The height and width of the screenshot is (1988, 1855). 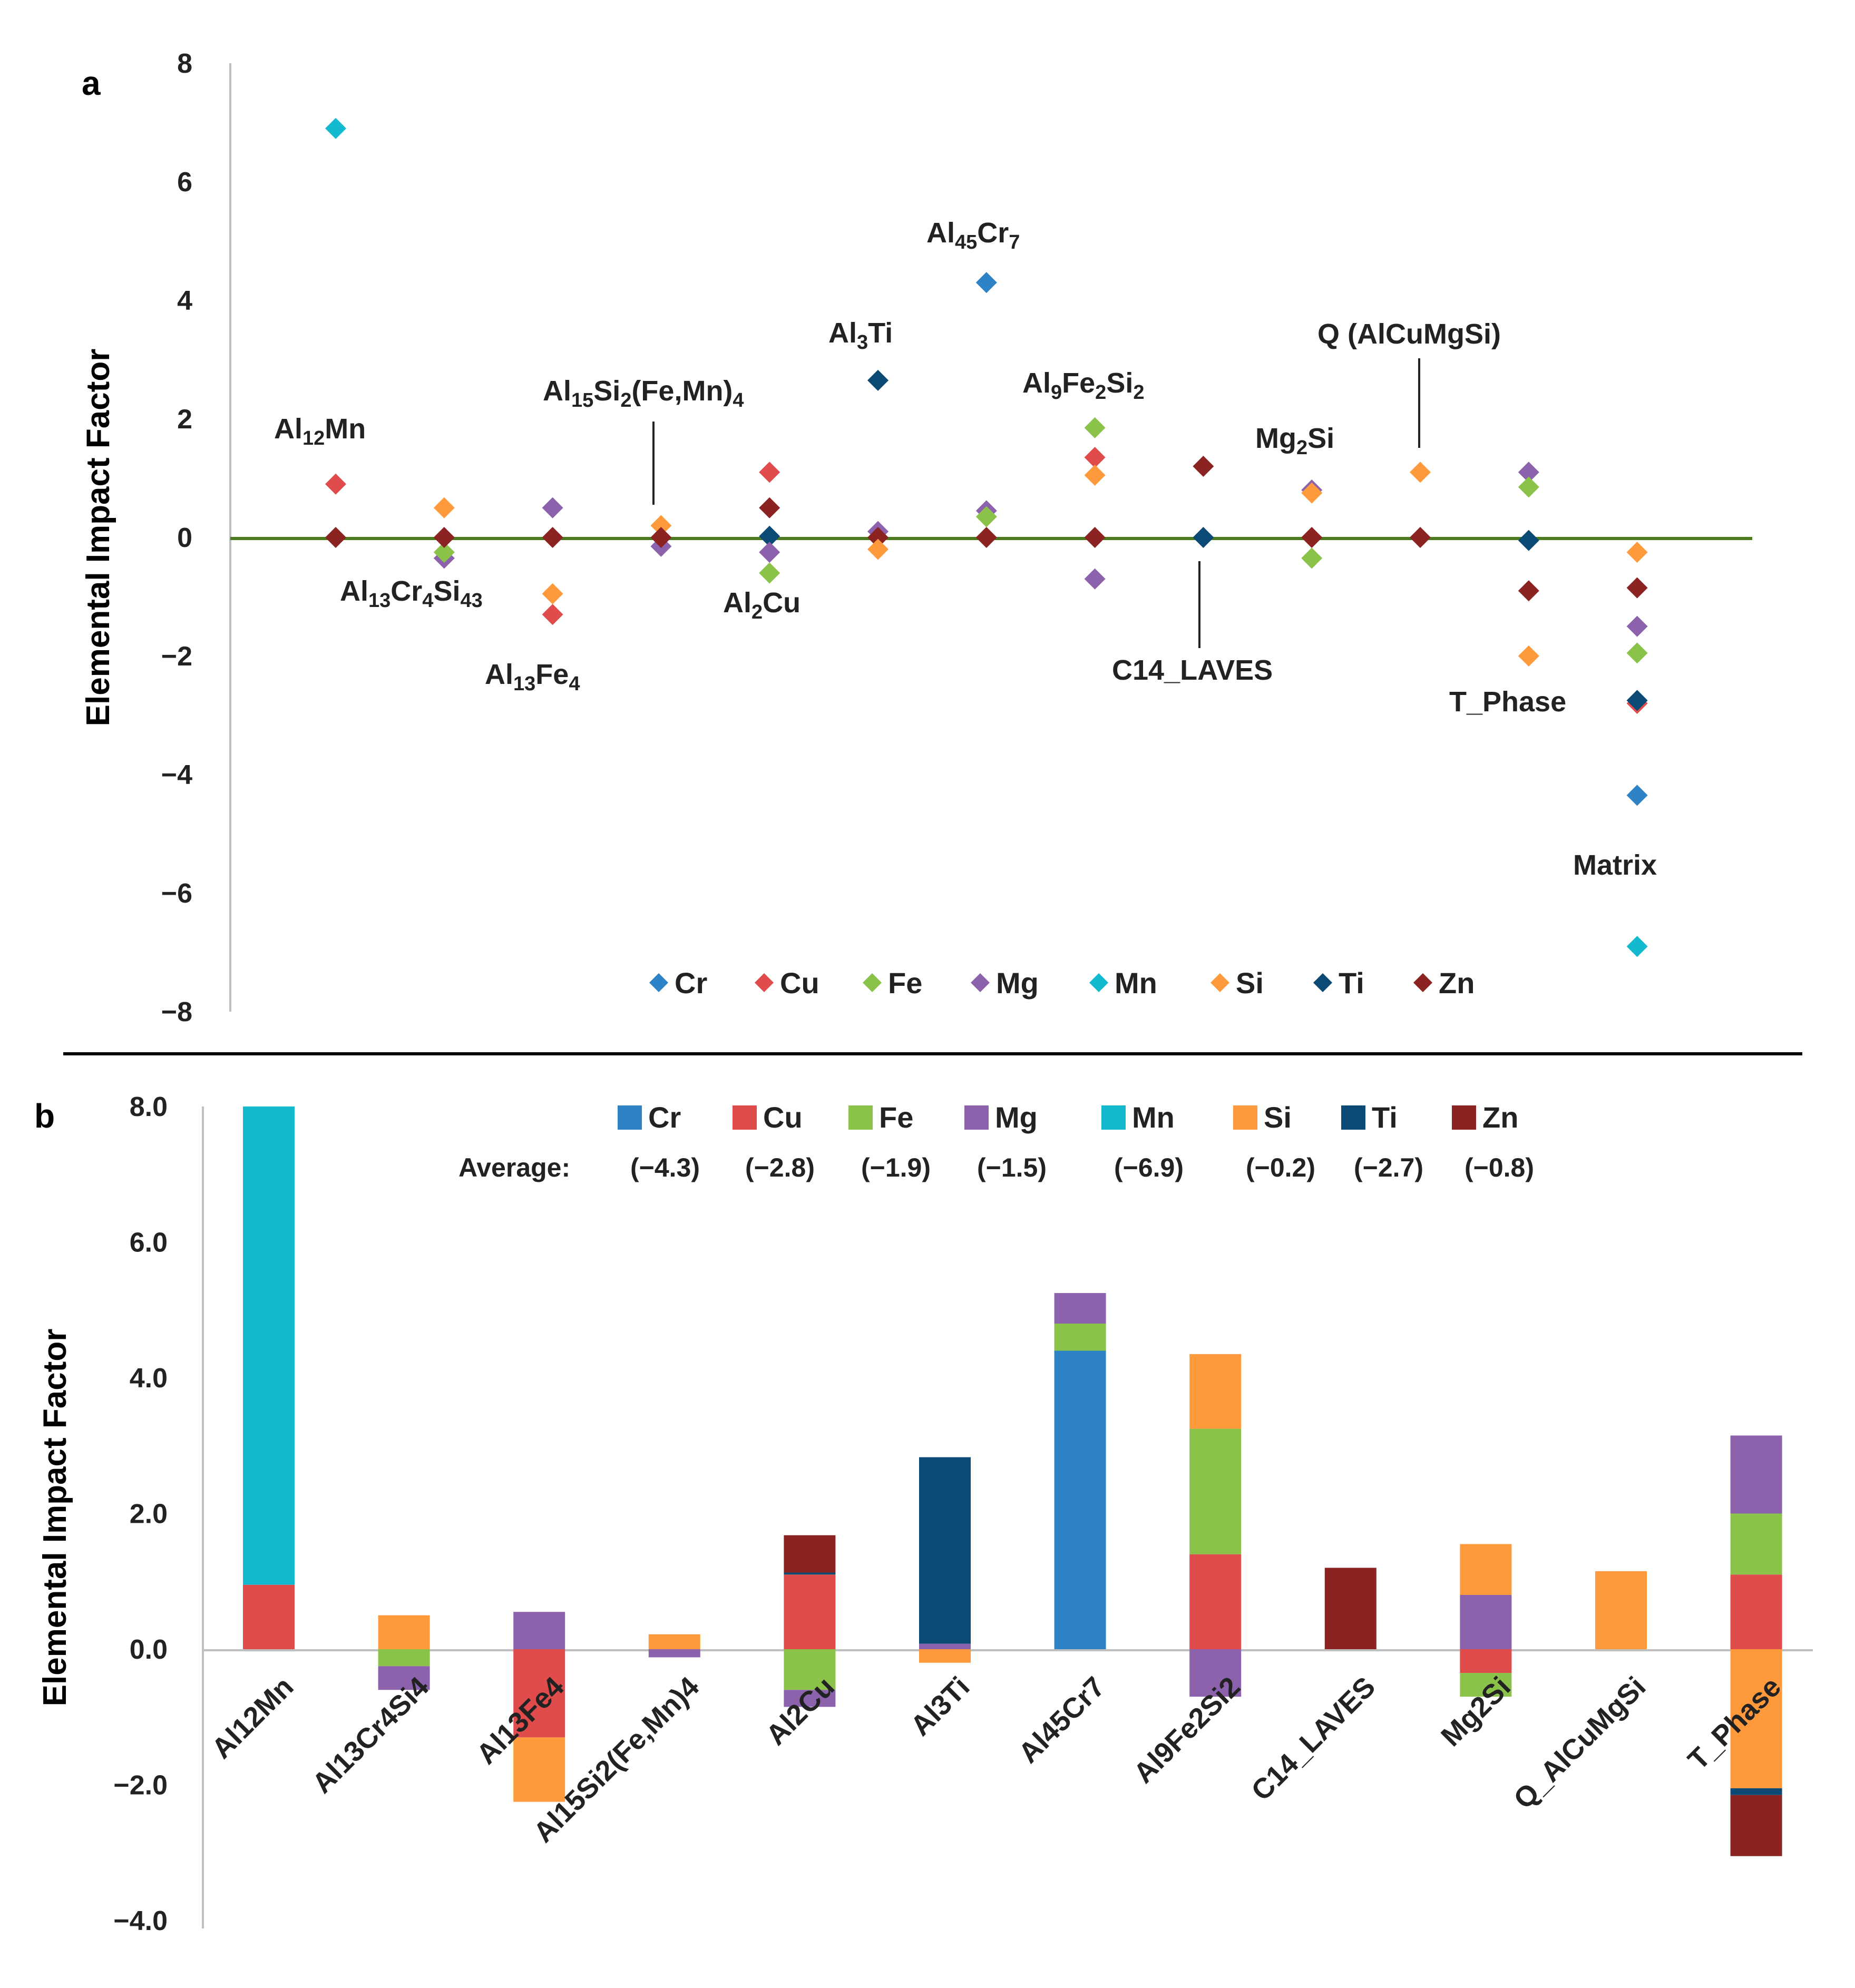 I want to click on point-al3ti-zn, so click(x=878, y=537).